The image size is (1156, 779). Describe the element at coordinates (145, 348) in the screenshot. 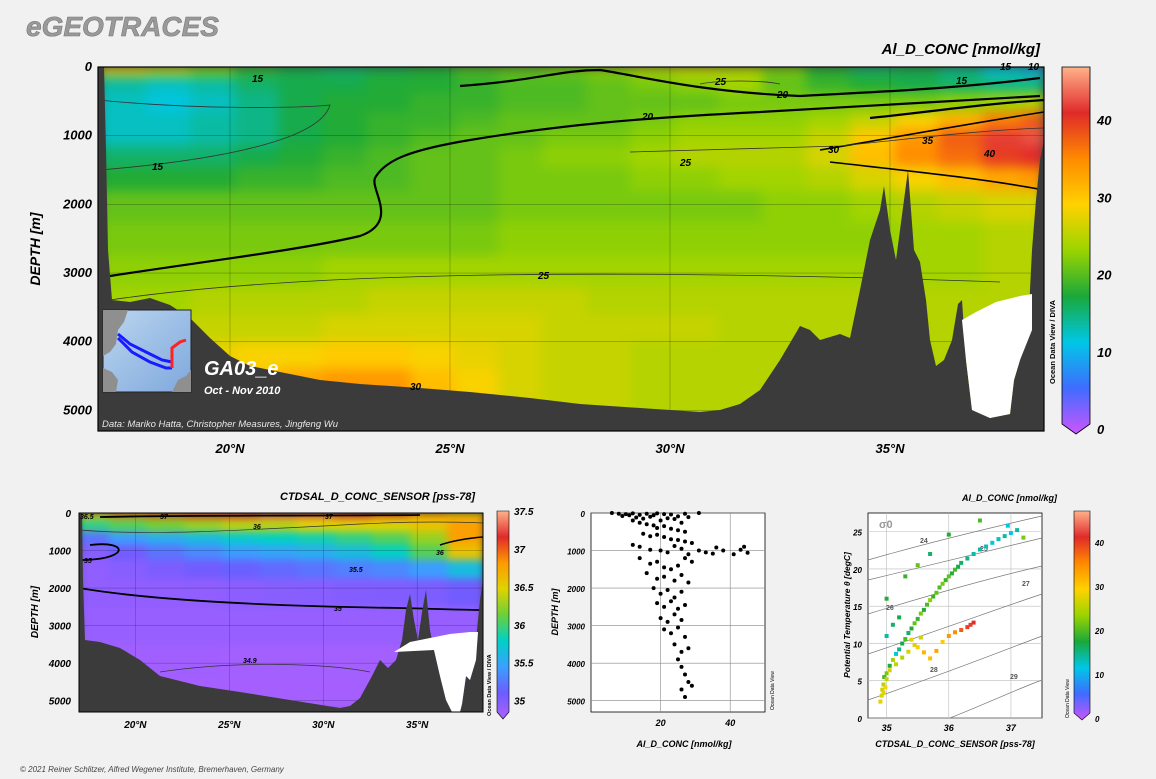

I see `inset-map-track-west` at that location.